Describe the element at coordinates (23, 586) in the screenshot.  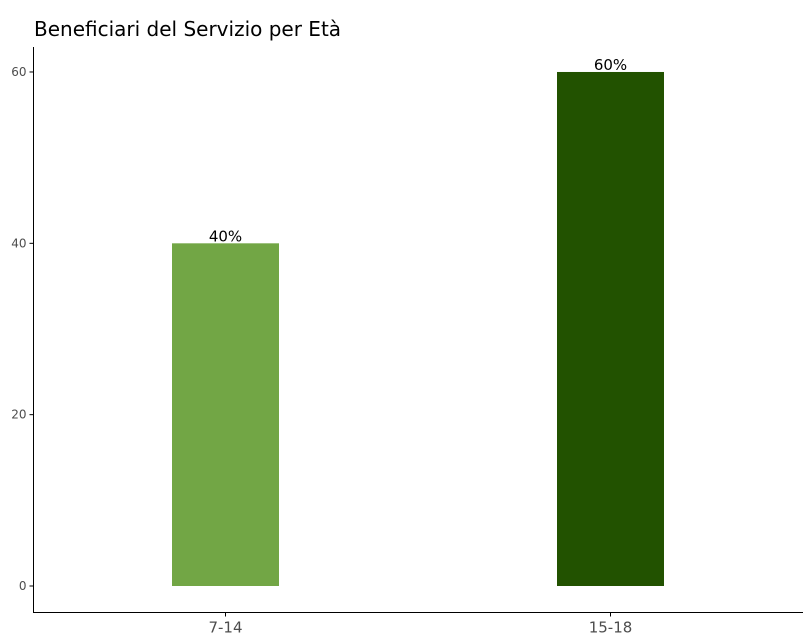
I see `y-tick-label: 0` at that location.